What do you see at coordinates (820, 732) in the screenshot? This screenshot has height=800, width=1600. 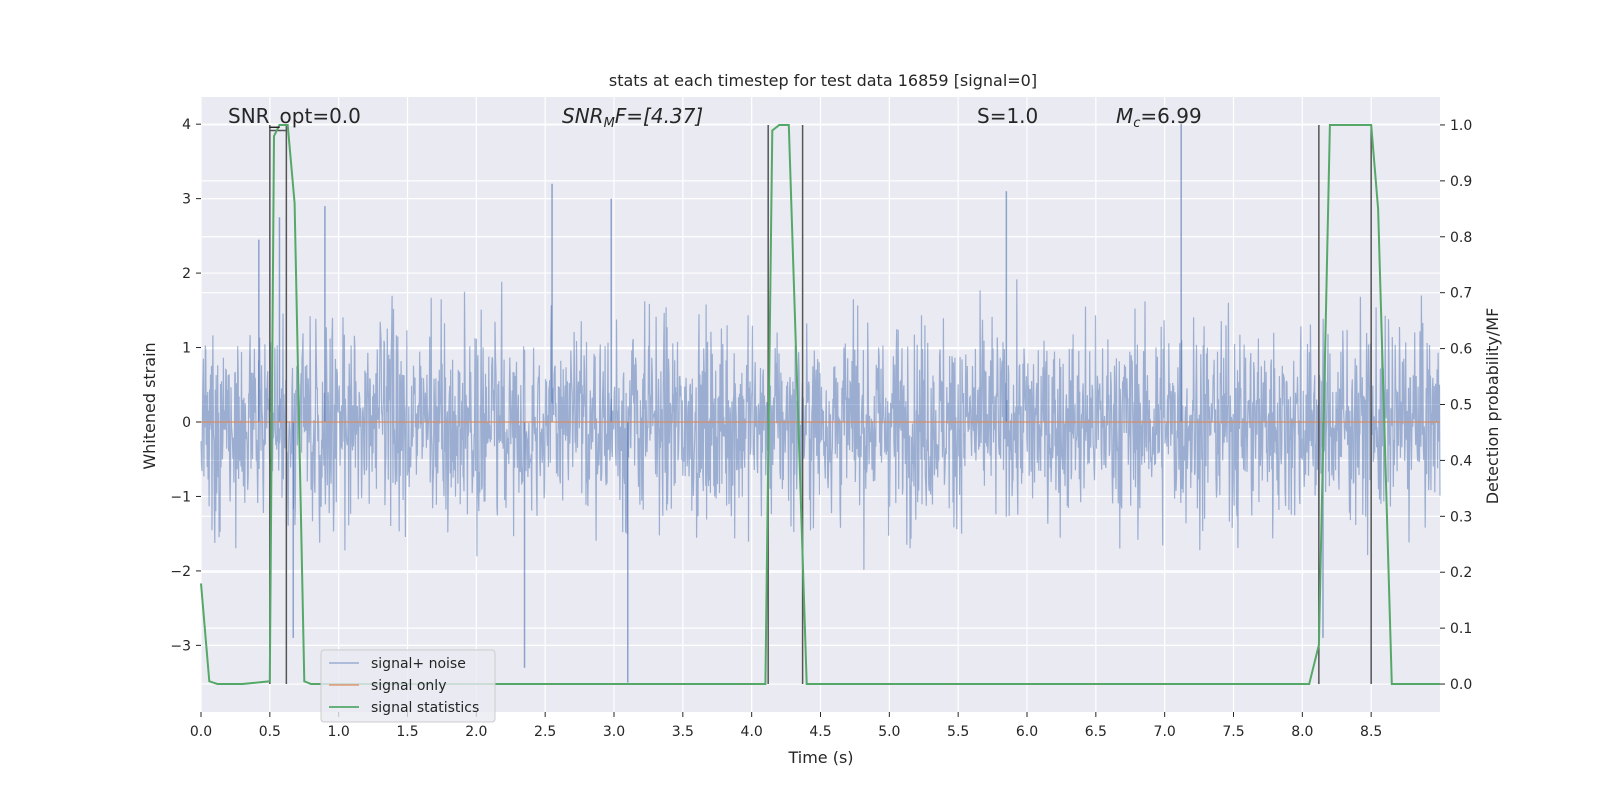 I see `x-tick-label: 4.5` at bounding box center [820, 732].